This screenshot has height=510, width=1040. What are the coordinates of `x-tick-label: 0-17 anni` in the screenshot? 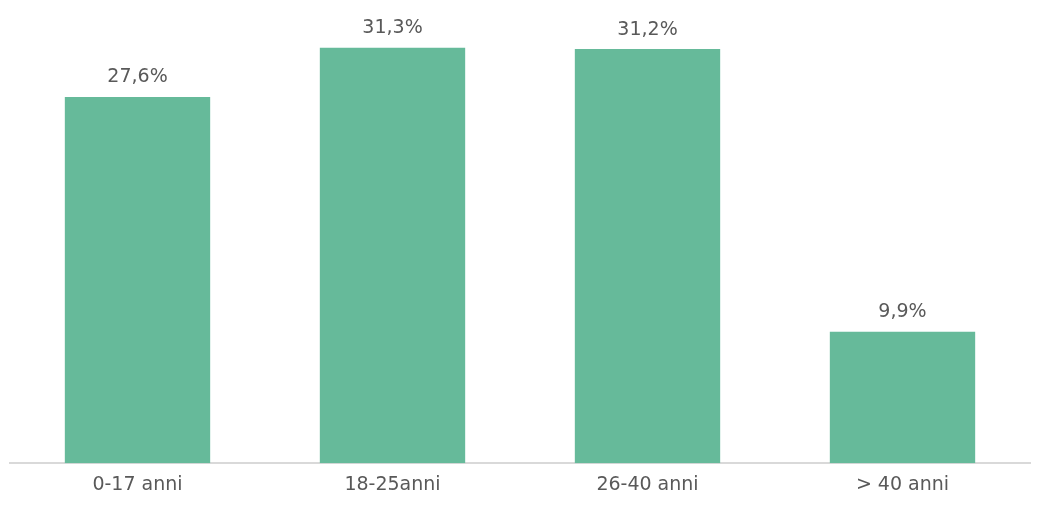 It's located at (137, 482).